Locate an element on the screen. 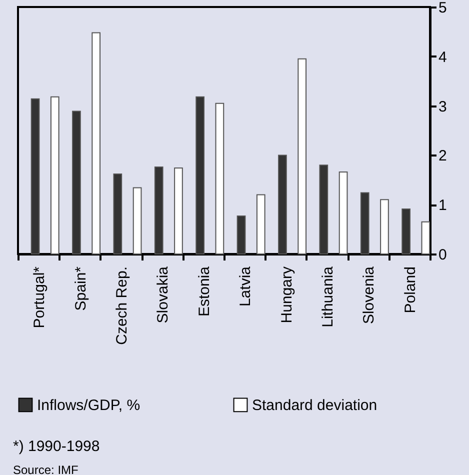 This screenshot has width=469, height=475. y-tick-label: 2 is located at coordinates (442, 156).